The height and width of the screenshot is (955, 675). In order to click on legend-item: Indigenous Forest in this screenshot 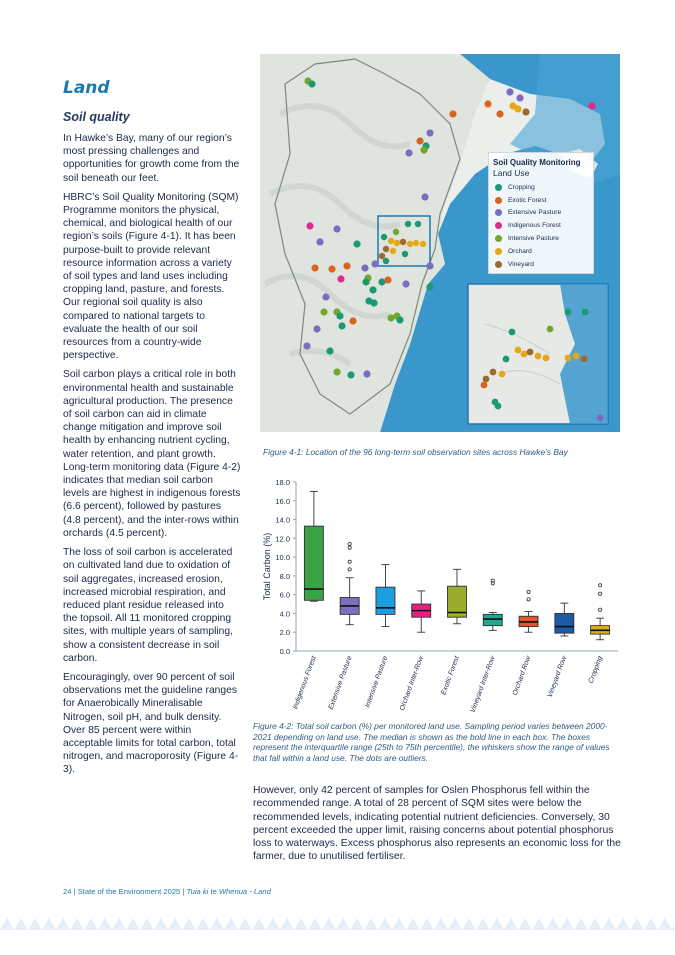, I will do `click(541, 225)`.